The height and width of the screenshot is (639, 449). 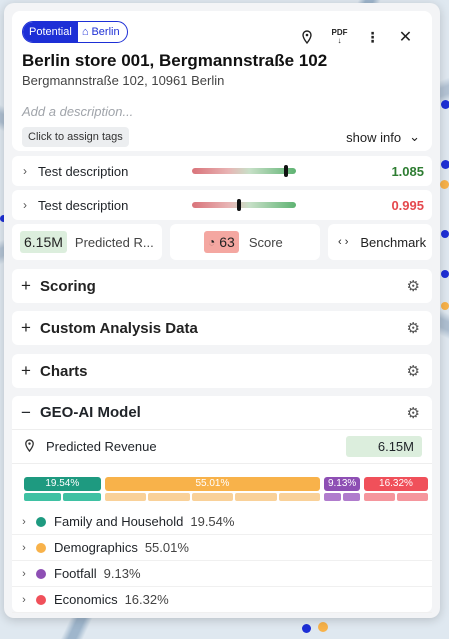 I want to click on section-title: Scoring, so click(x=68, y=286).